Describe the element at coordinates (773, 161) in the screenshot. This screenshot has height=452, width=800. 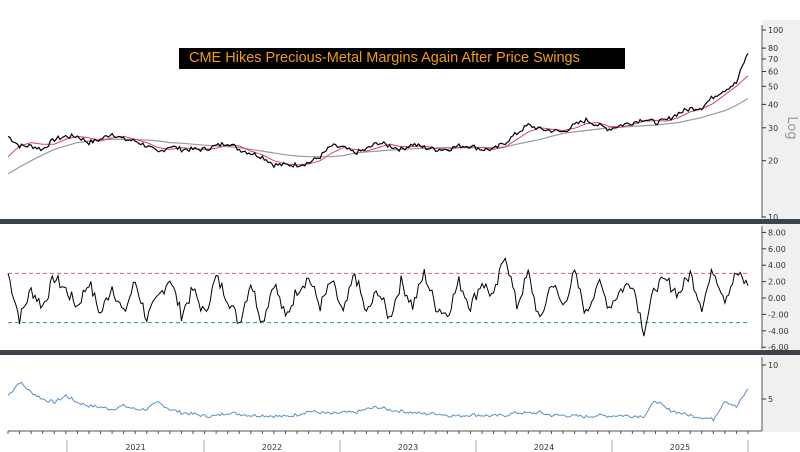
I see `price-tick-label: 20` at that location.